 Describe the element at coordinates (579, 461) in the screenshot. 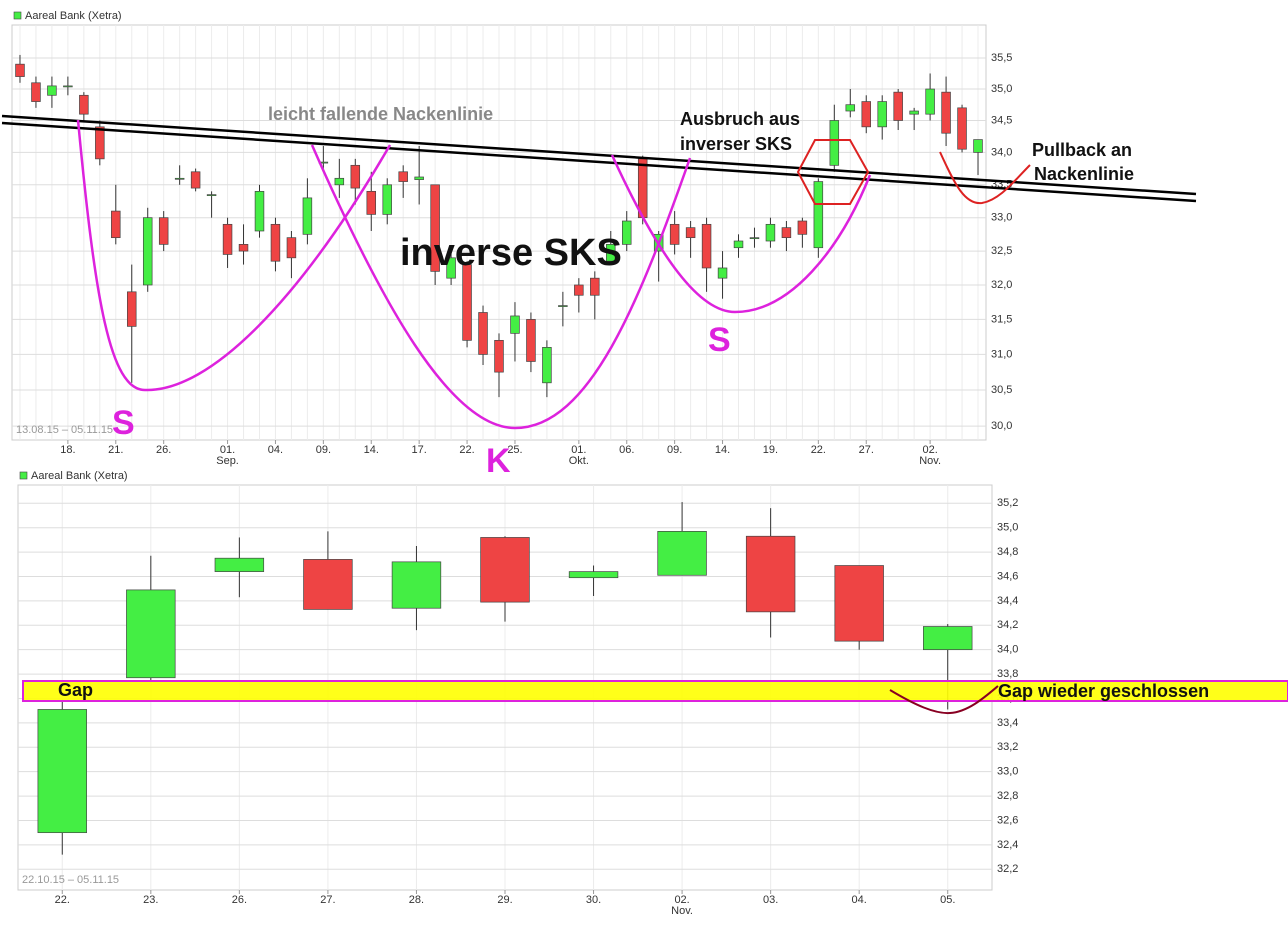

I see `x-month-label: Okt.` at that location.